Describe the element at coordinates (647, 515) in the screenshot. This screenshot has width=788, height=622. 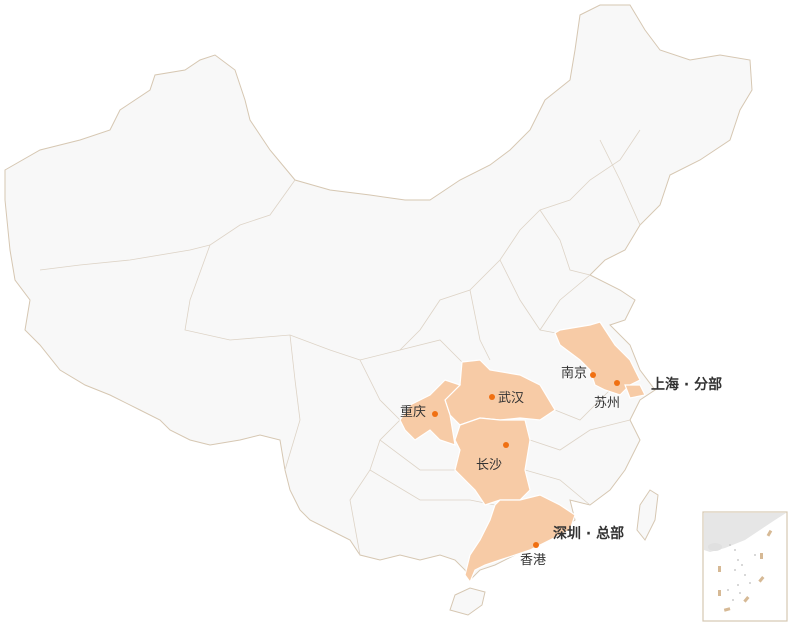
I see `taiwan` at that location.